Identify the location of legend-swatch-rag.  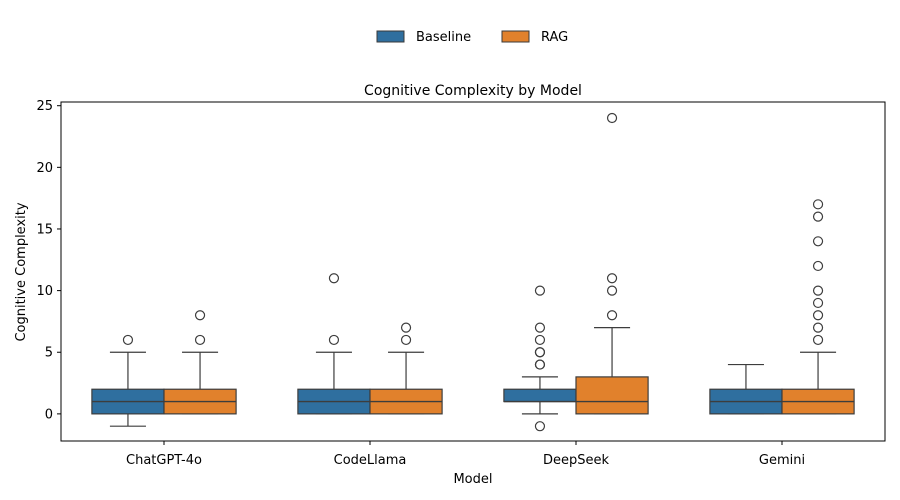
(515, 36).